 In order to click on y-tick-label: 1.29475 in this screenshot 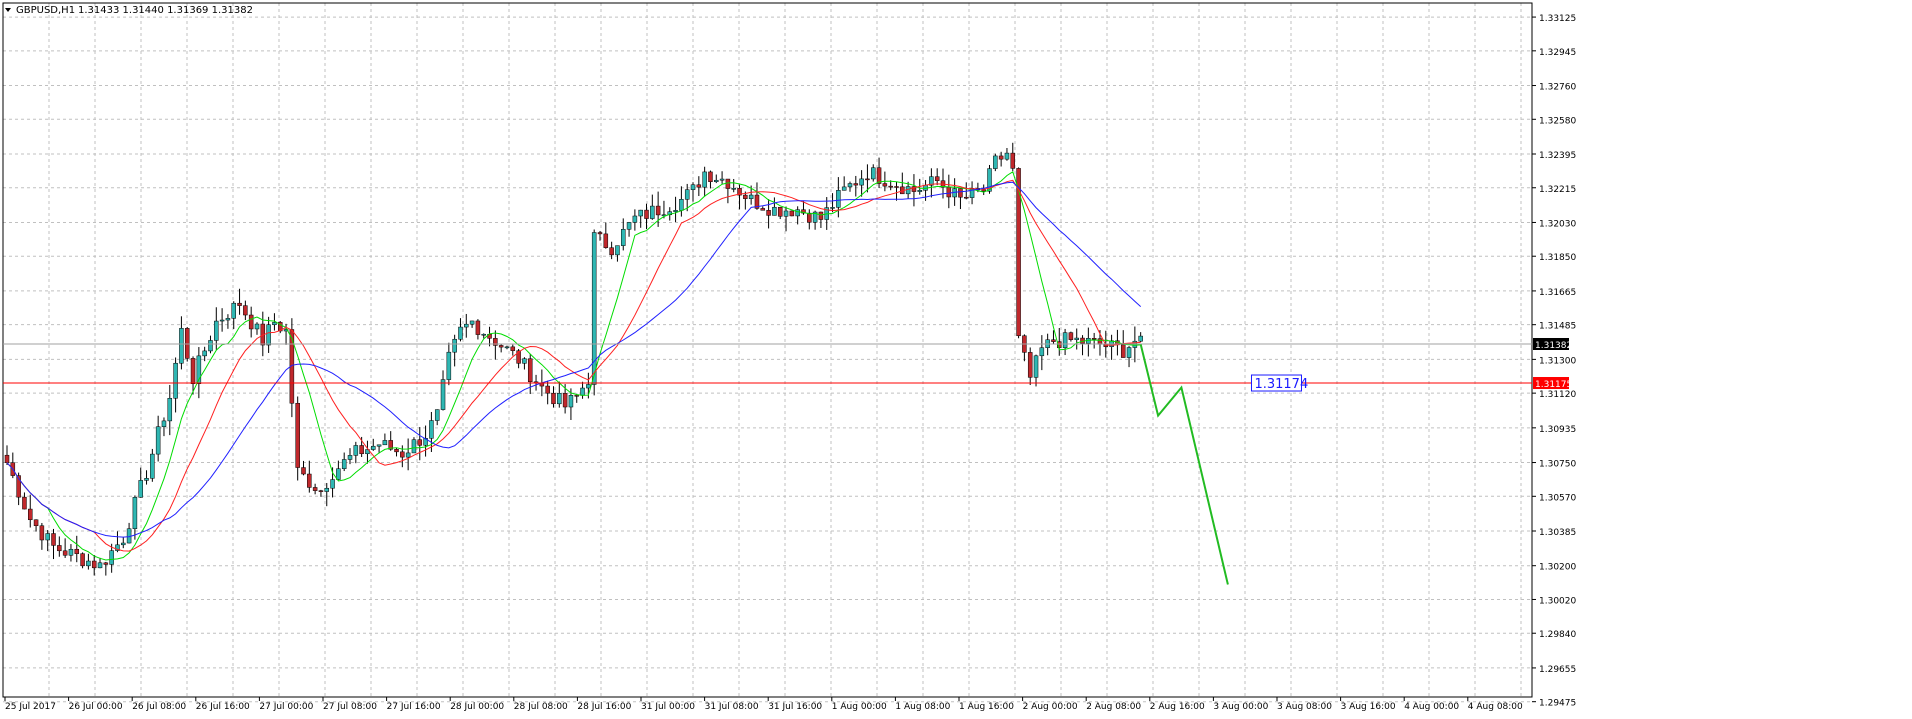, I will do `click(1557, 704)`.